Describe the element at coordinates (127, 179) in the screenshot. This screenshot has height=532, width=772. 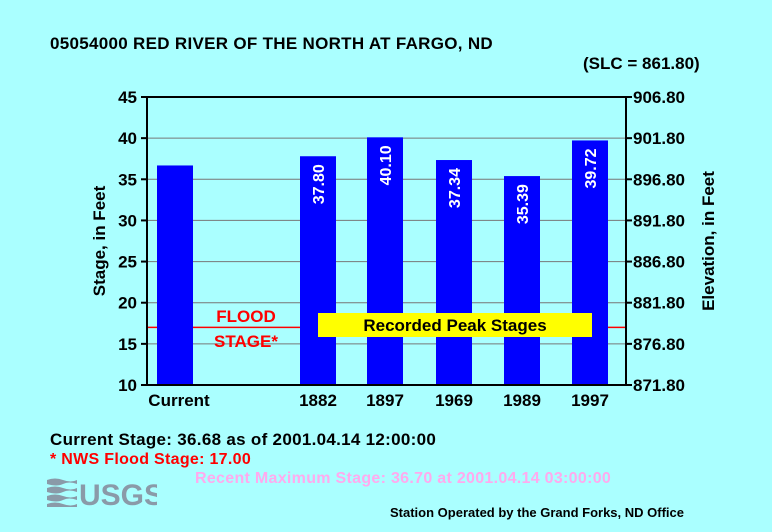
I see `y-tick-label-left: 35` at that location.